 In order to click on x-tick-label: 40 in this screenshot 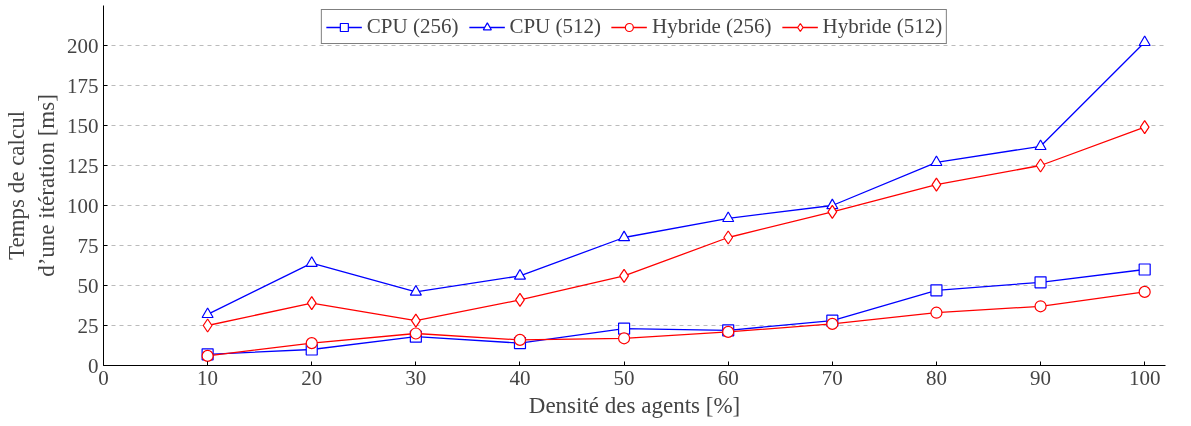, I will do `click(520, 377)`.